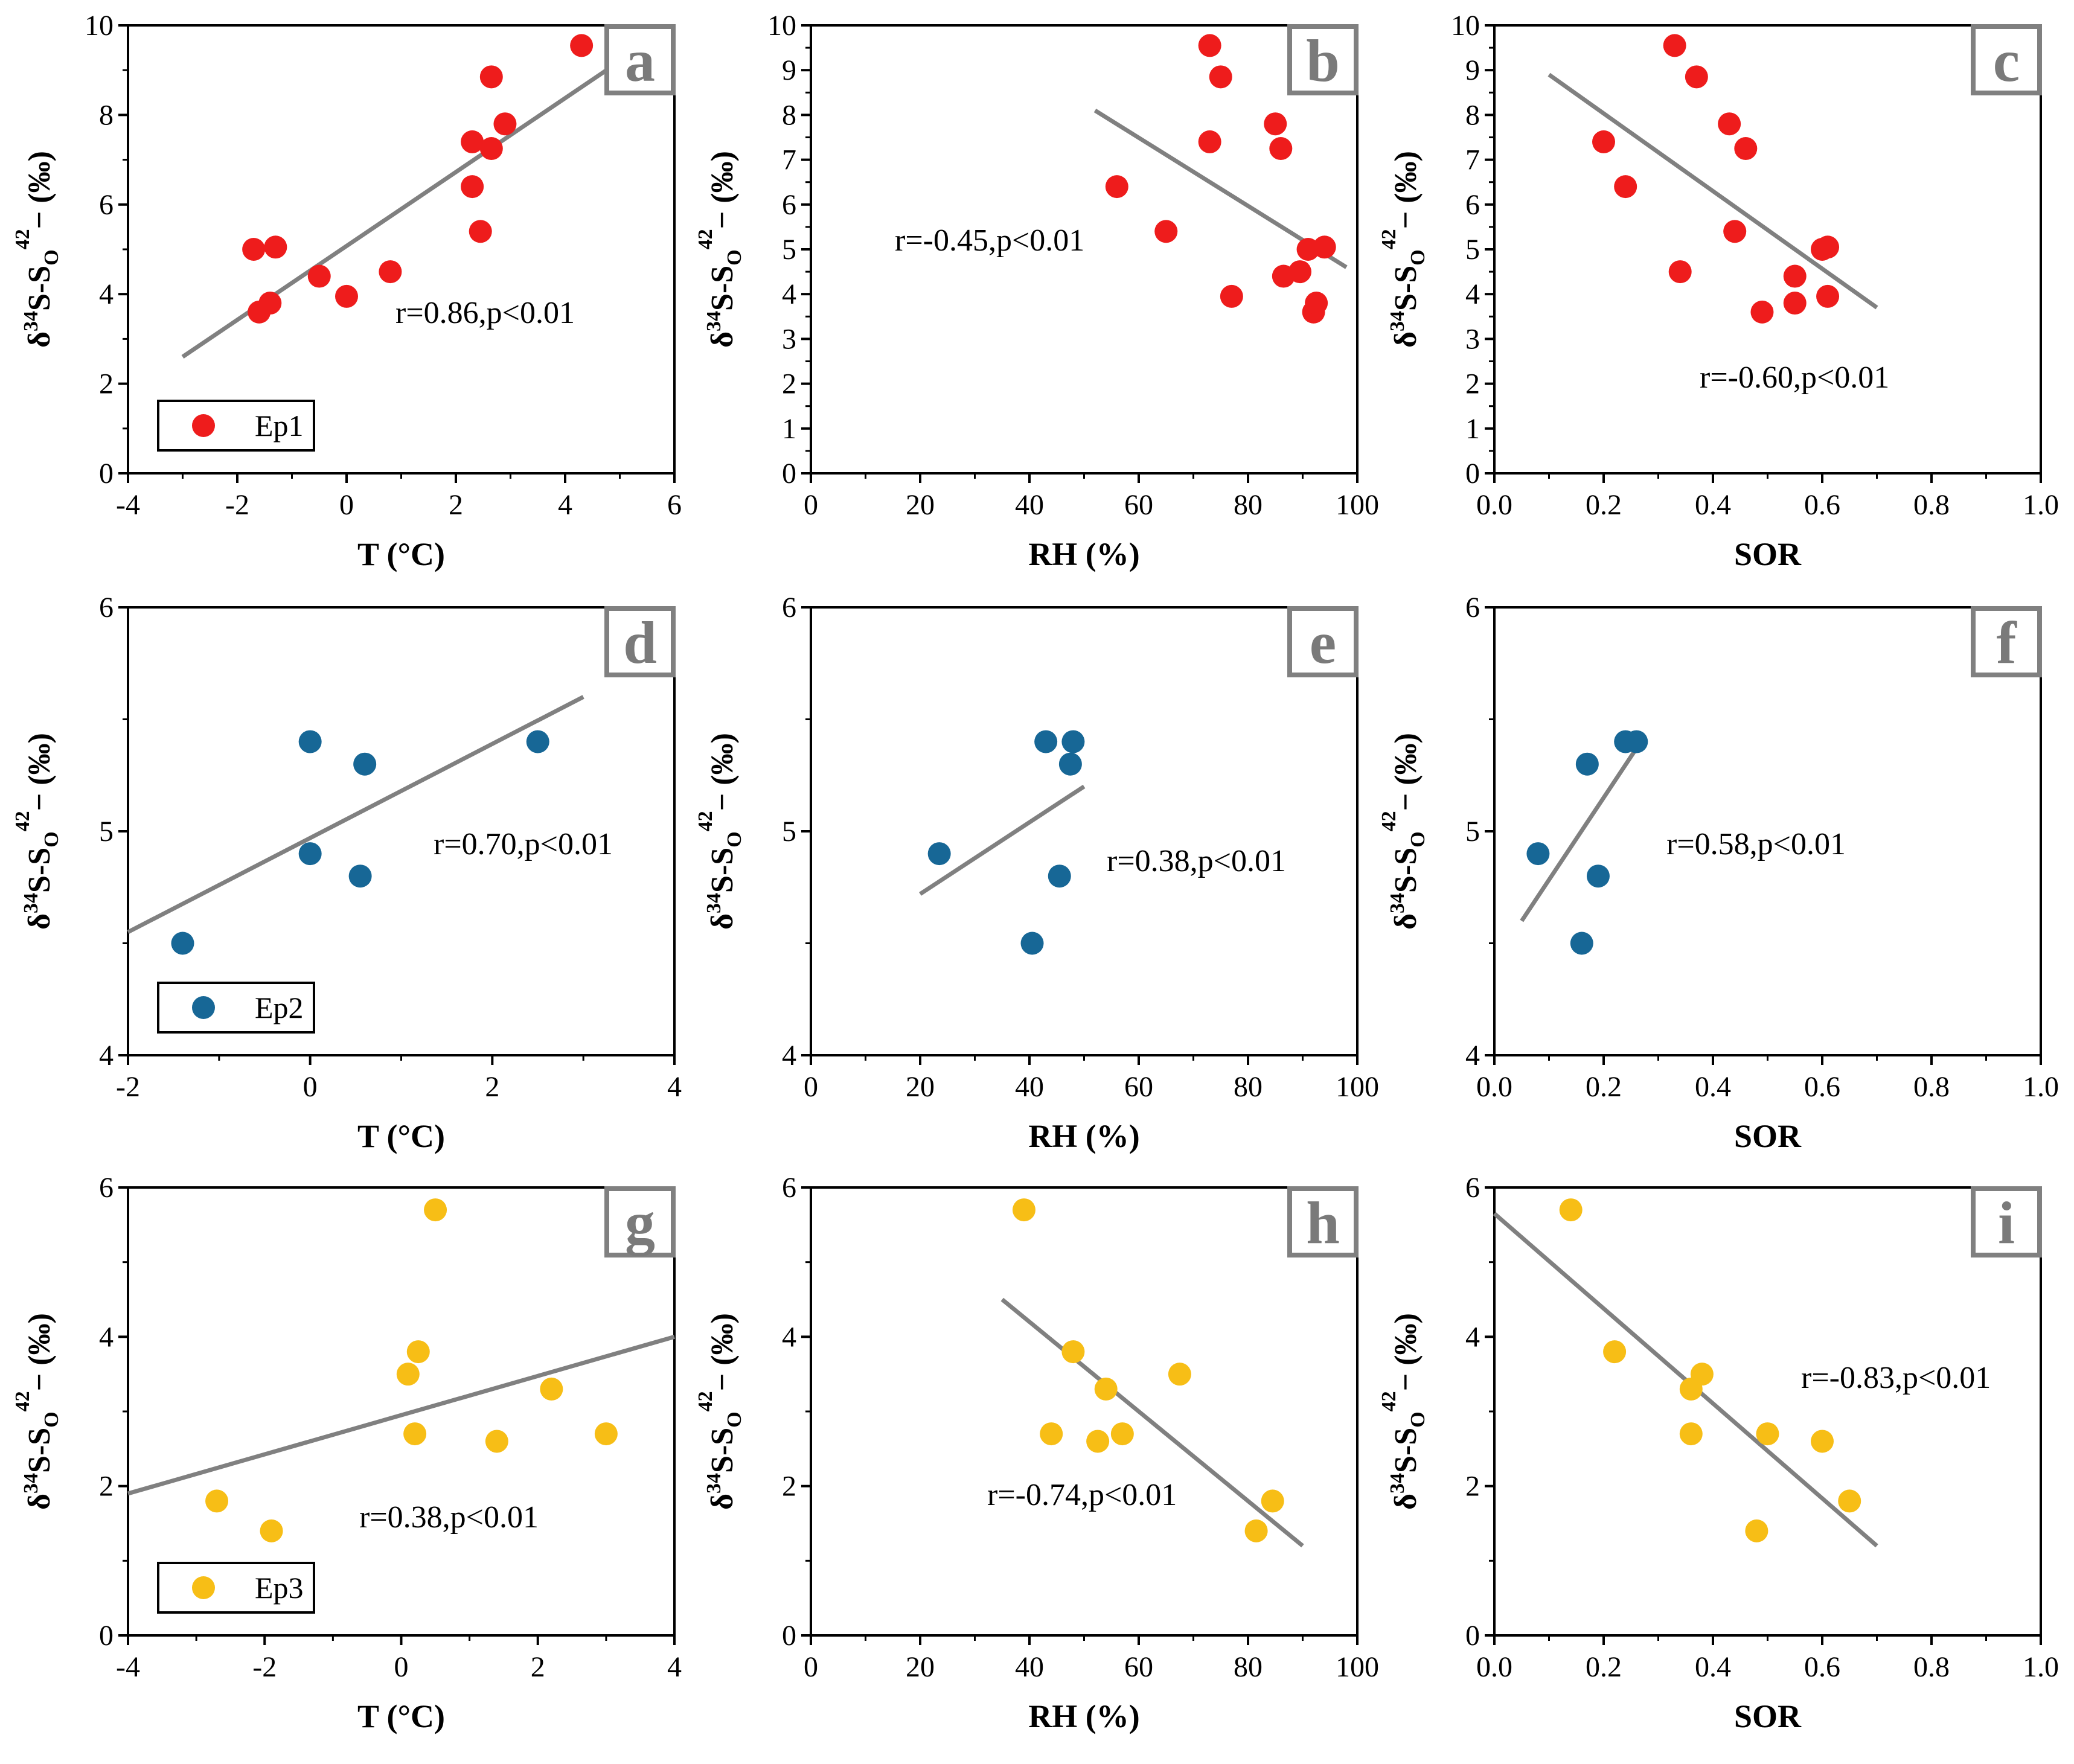  Describe the element at coordinates (789, 429) in the screenshot. I see `y-tick-label: 1` at that location.